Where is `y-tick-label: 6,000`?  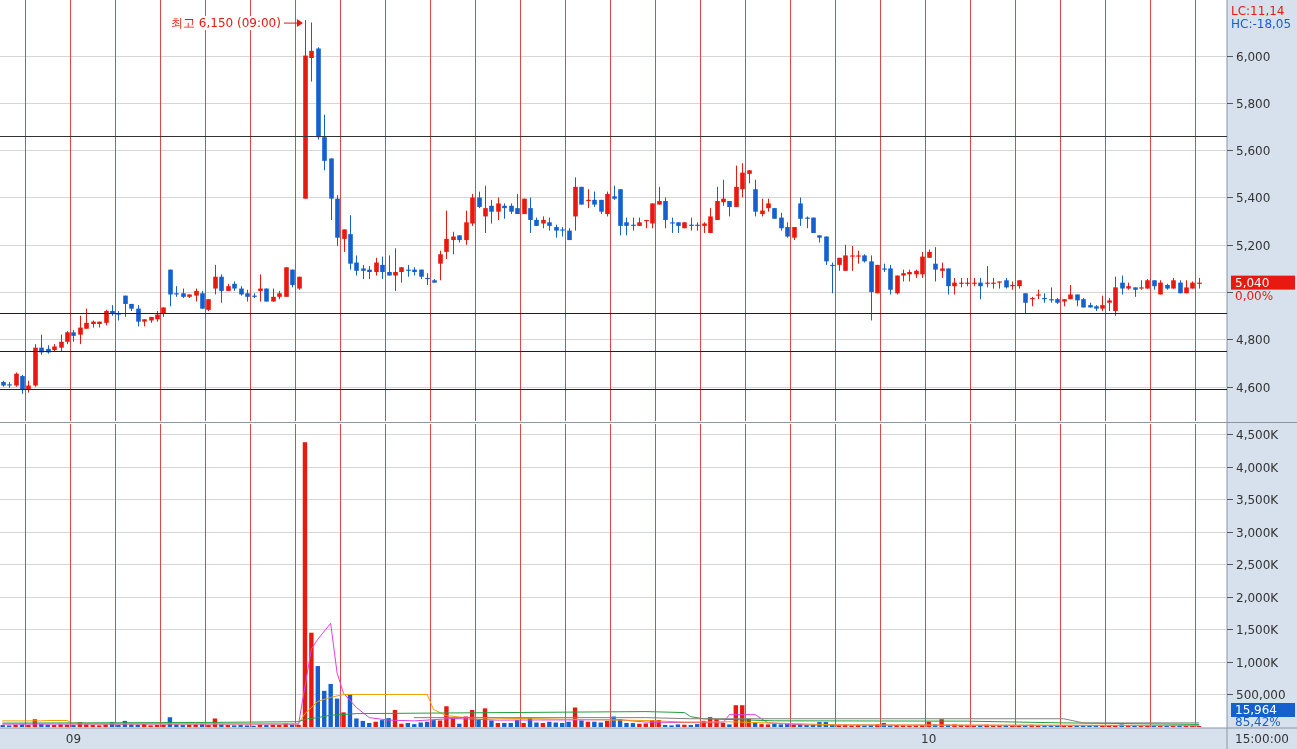
y-tick-label: 6,000 is located at coordinates (1253, 56).